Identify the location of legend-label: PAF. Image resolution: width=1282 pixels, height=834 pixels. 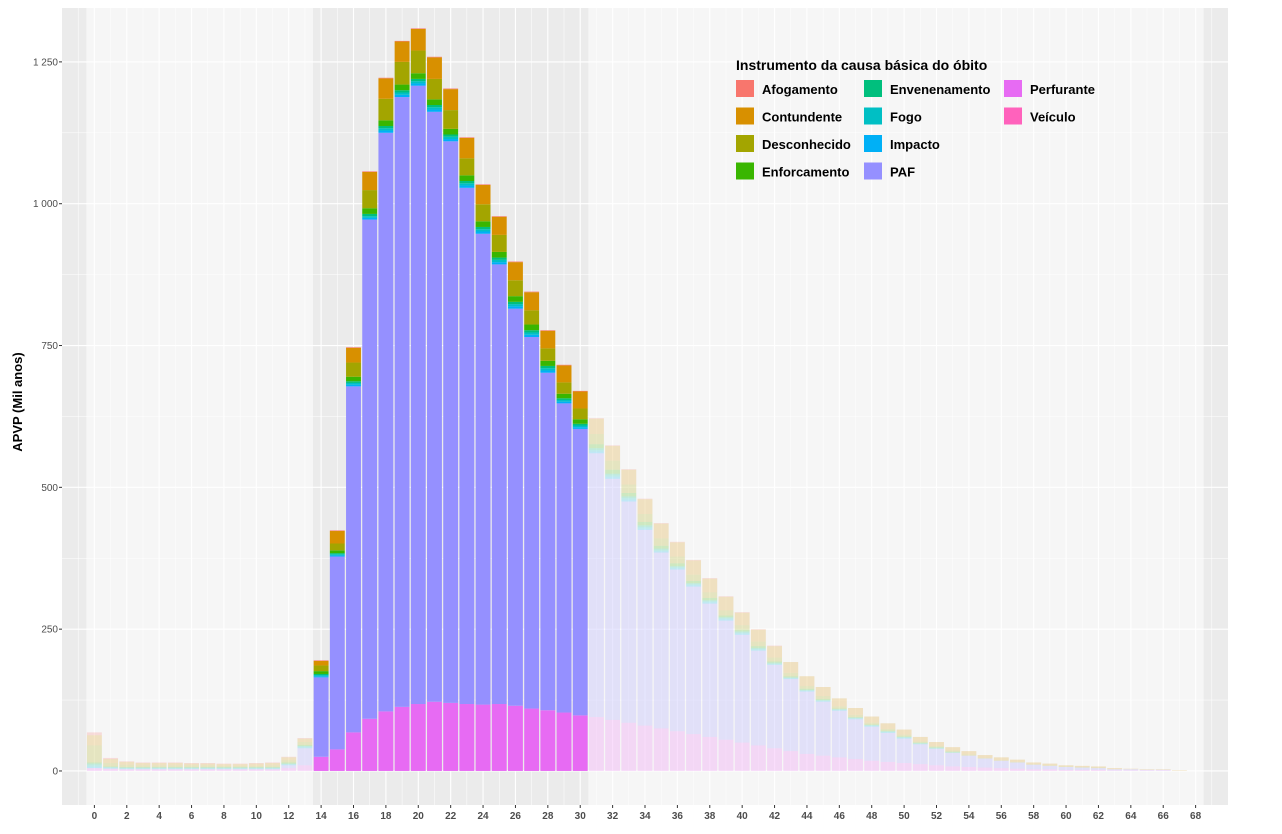
(902, 172).